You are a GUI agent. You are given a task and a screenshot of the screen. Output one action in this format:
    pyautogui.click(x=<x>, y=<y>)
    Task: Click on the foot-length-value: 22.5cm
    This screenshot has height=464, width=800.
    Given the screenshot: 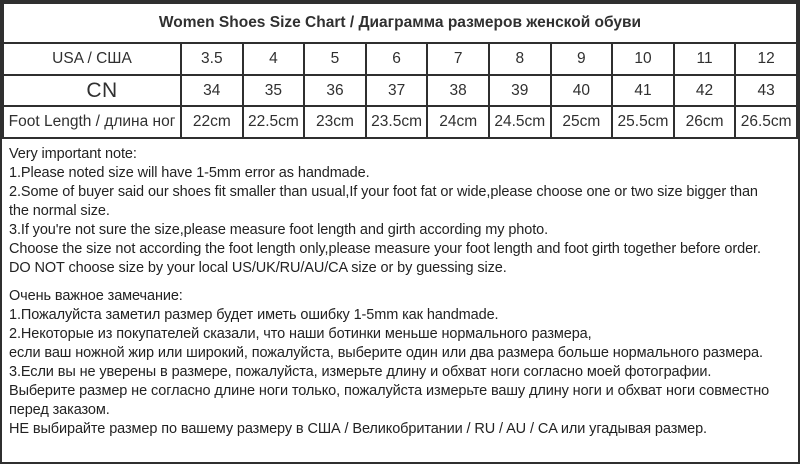 What is the action you would take?
    pyautogui.click(x=273, y=122)
    